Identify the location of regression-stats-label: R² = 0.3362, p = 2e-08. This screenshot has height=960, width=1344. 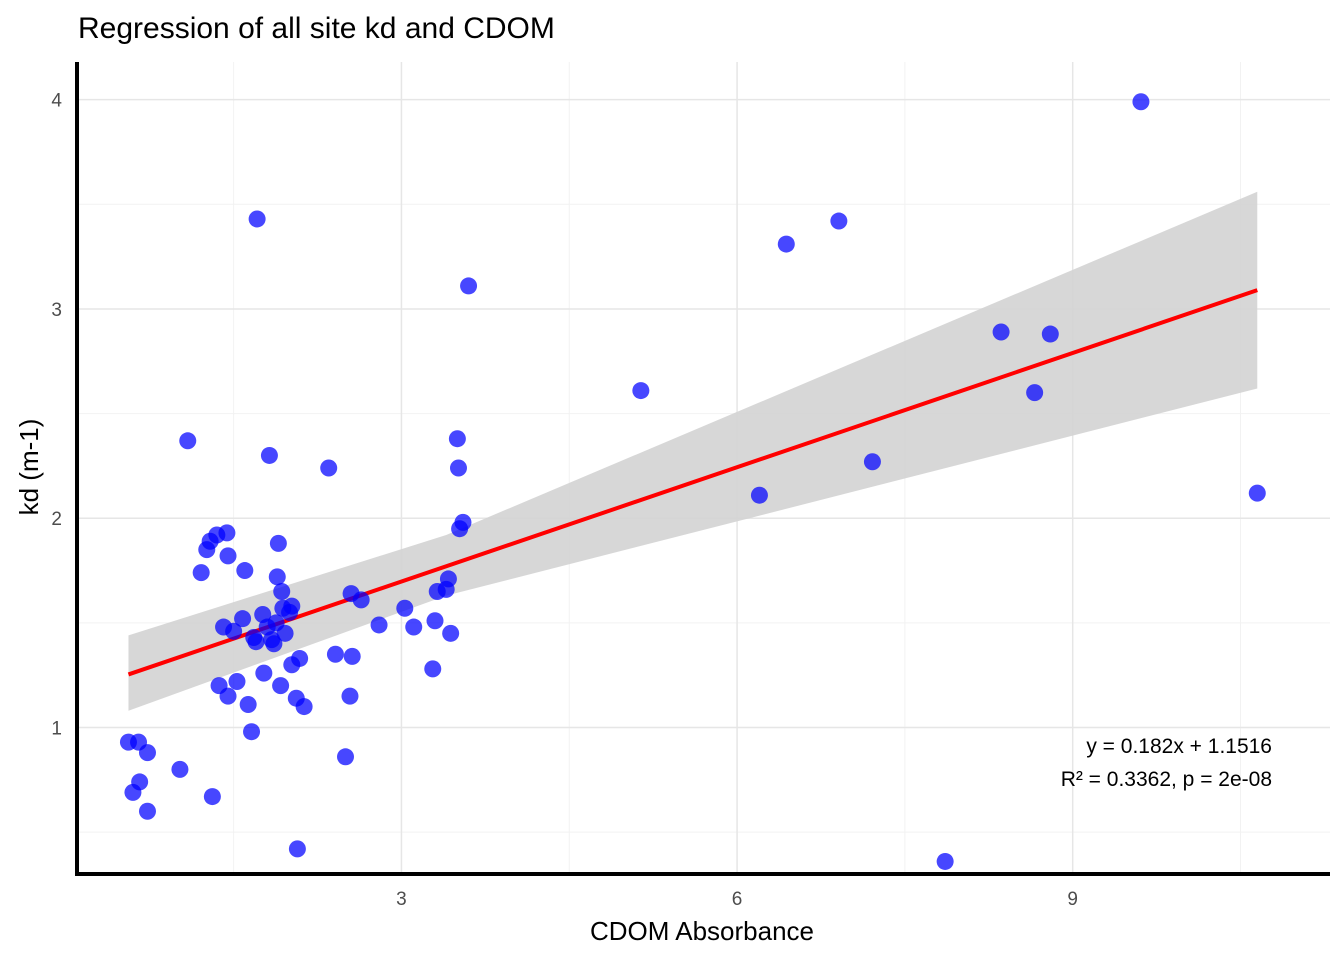
(1166, 779).